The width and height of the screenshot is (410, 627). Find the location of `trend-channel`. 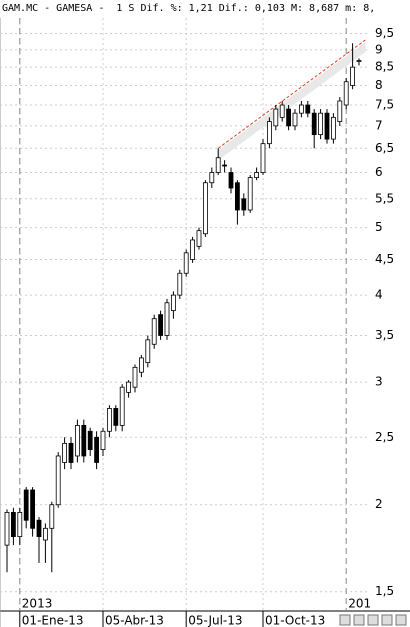

trend-channel is located at coordinates (292, 101).